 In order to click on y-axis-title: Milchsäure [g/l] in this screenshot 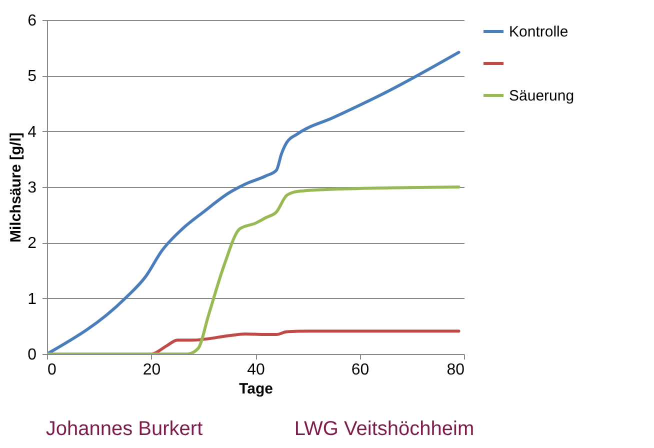, I will do `click(16, 187)`.